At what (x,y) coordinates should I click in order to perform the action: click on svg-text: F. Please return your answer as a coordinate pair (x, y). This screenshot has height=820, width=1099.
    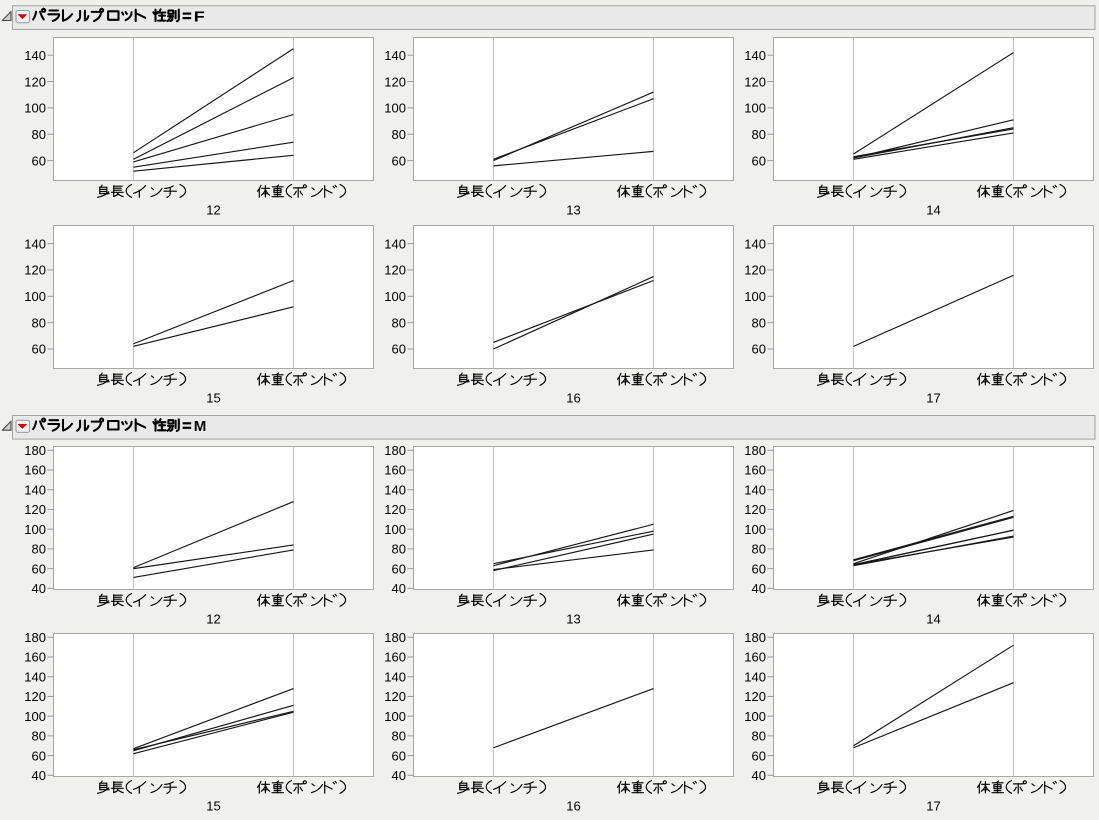
    Looking at the image, I should click on (199, 17).